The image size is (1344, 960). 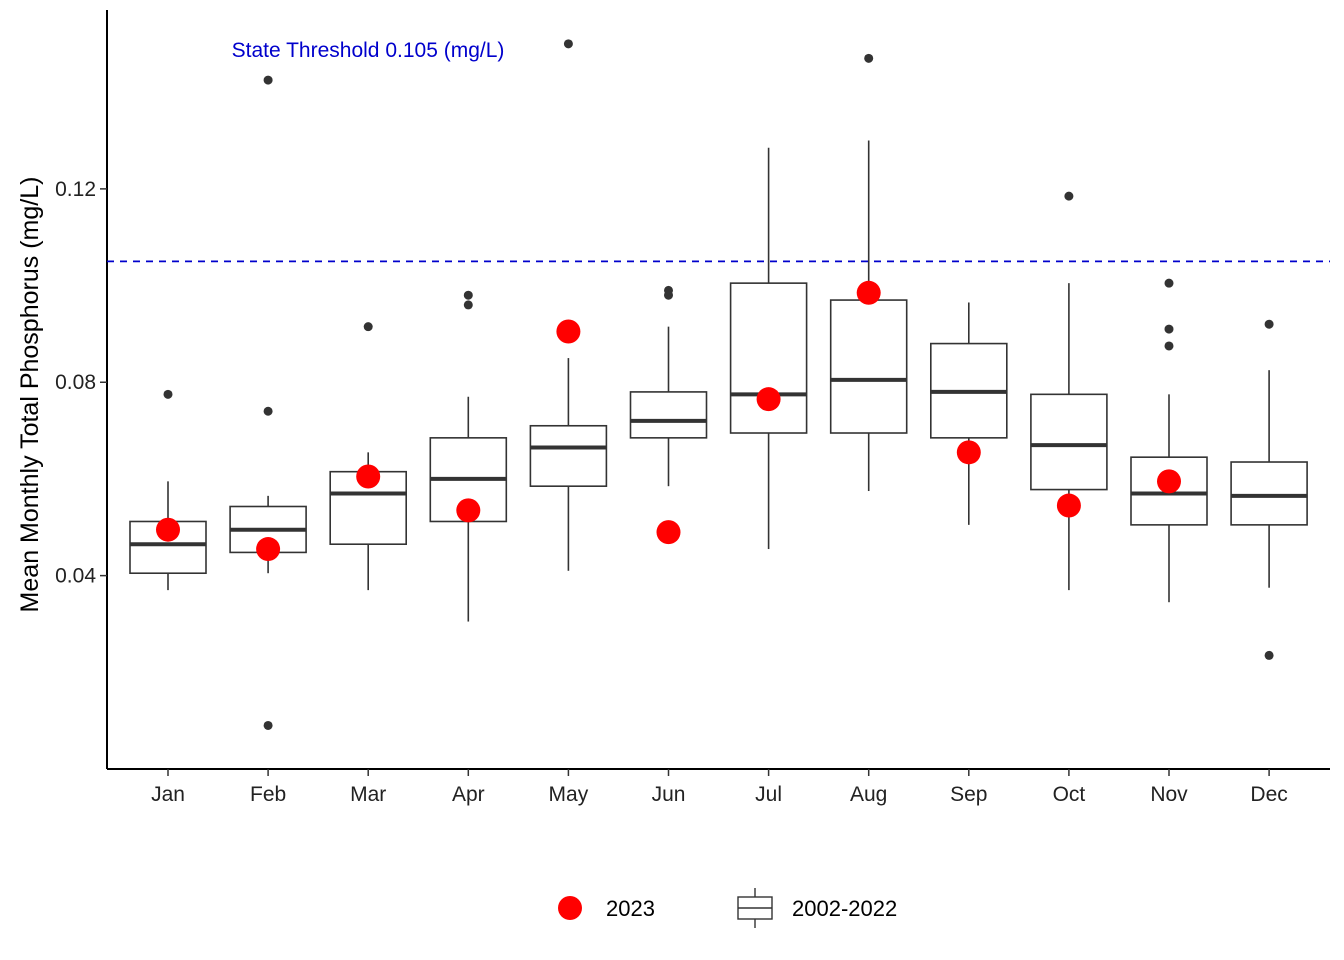 I want to click on x-tick-label: Jul, so click(x=768, y=794).